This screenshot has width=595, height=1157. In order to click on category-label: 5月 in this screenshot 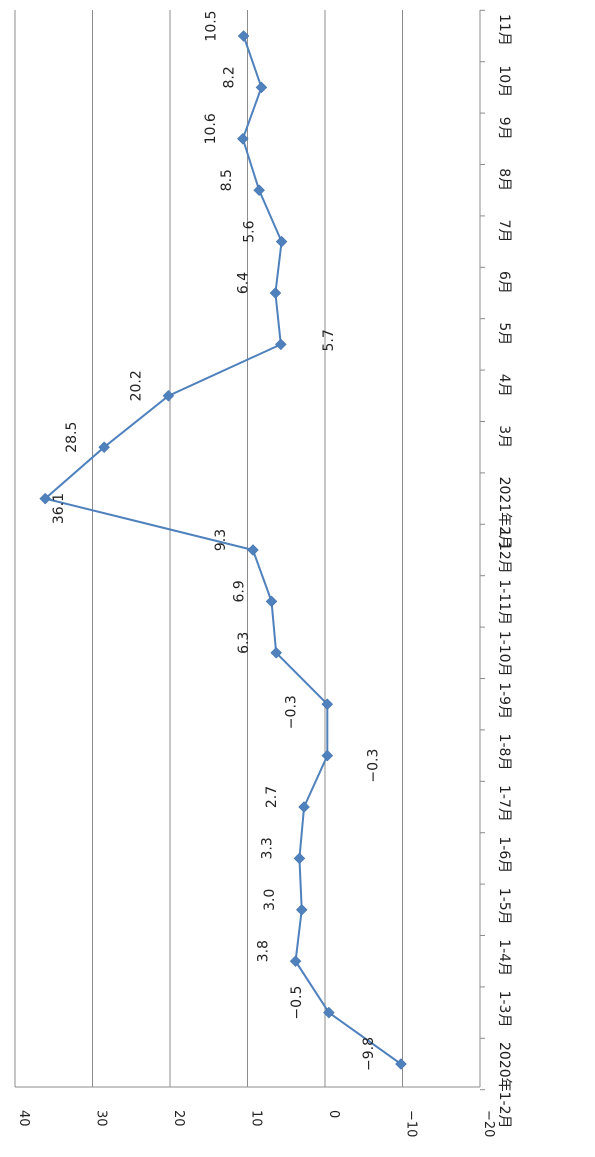, I will do `click(504, 333)`.